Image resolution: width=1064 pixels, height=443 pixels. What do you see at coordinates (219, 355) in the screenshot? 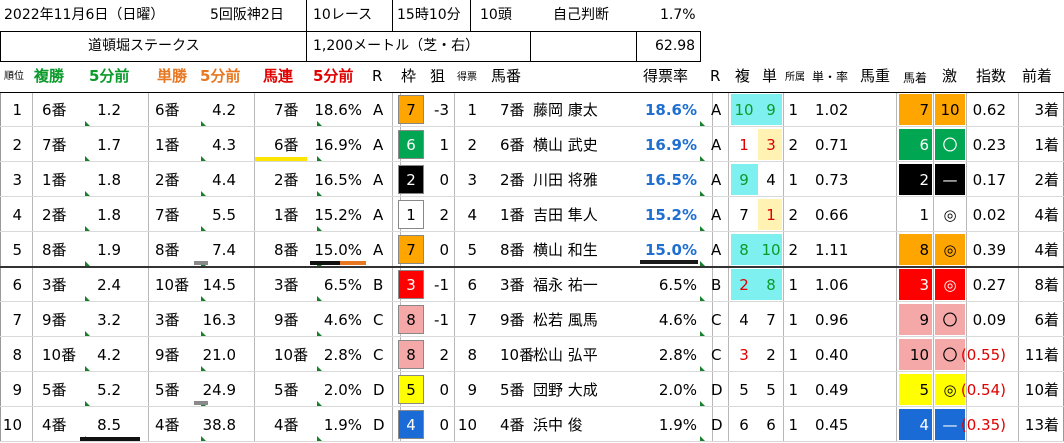
I see `tansho-odds: 21.0` at bounding box center [219, 355].